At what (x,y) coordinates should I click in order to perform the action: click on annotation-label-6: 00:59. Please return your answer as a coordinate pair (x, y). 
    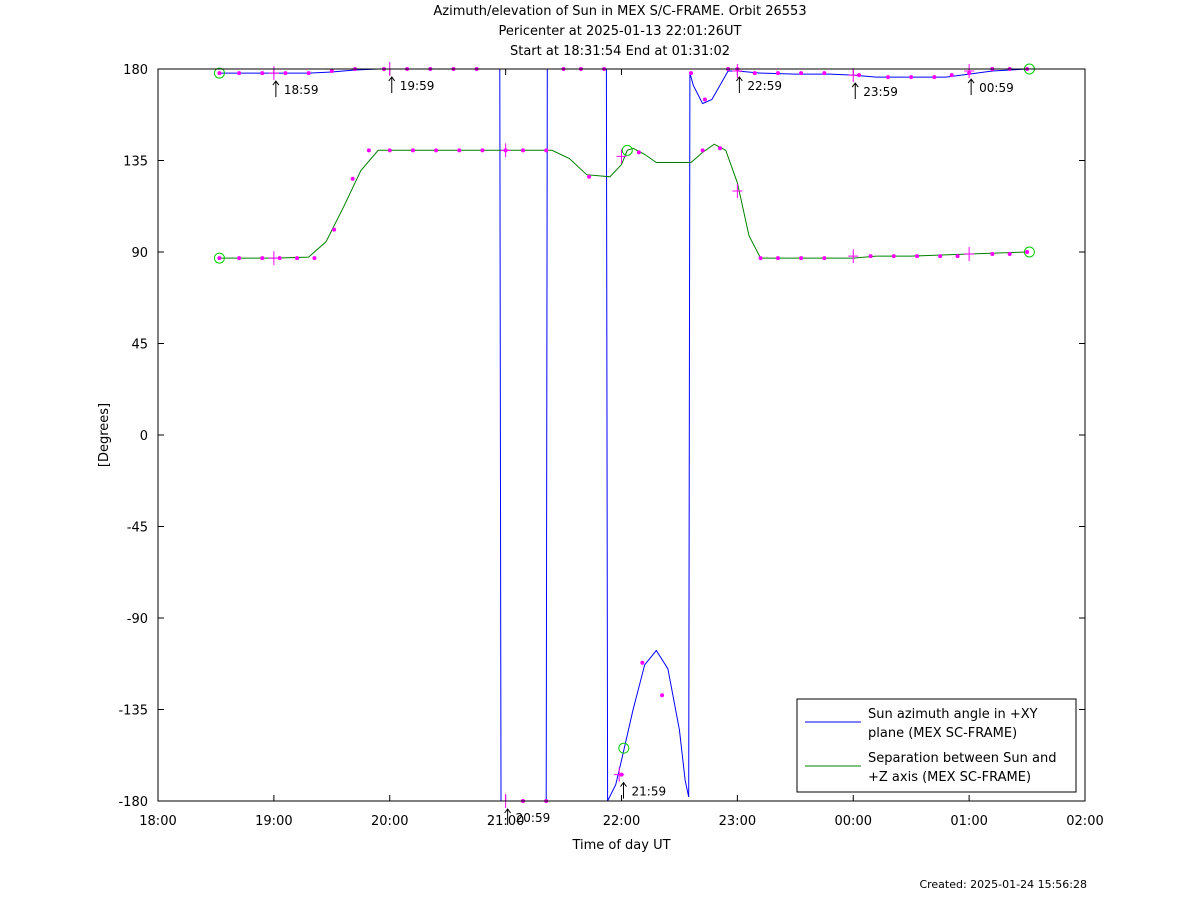
    Looking at the image, I should click on (996, 88).